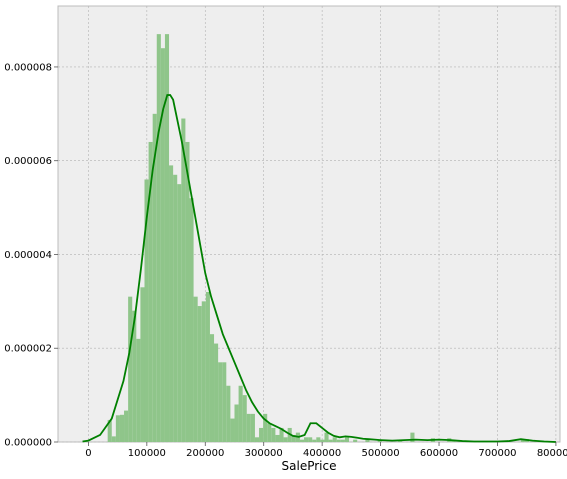  What do you see at coordinates (497, 453) in the screenshot?
I see `x-tick-label: 700000` at bounding box center [497, 453].